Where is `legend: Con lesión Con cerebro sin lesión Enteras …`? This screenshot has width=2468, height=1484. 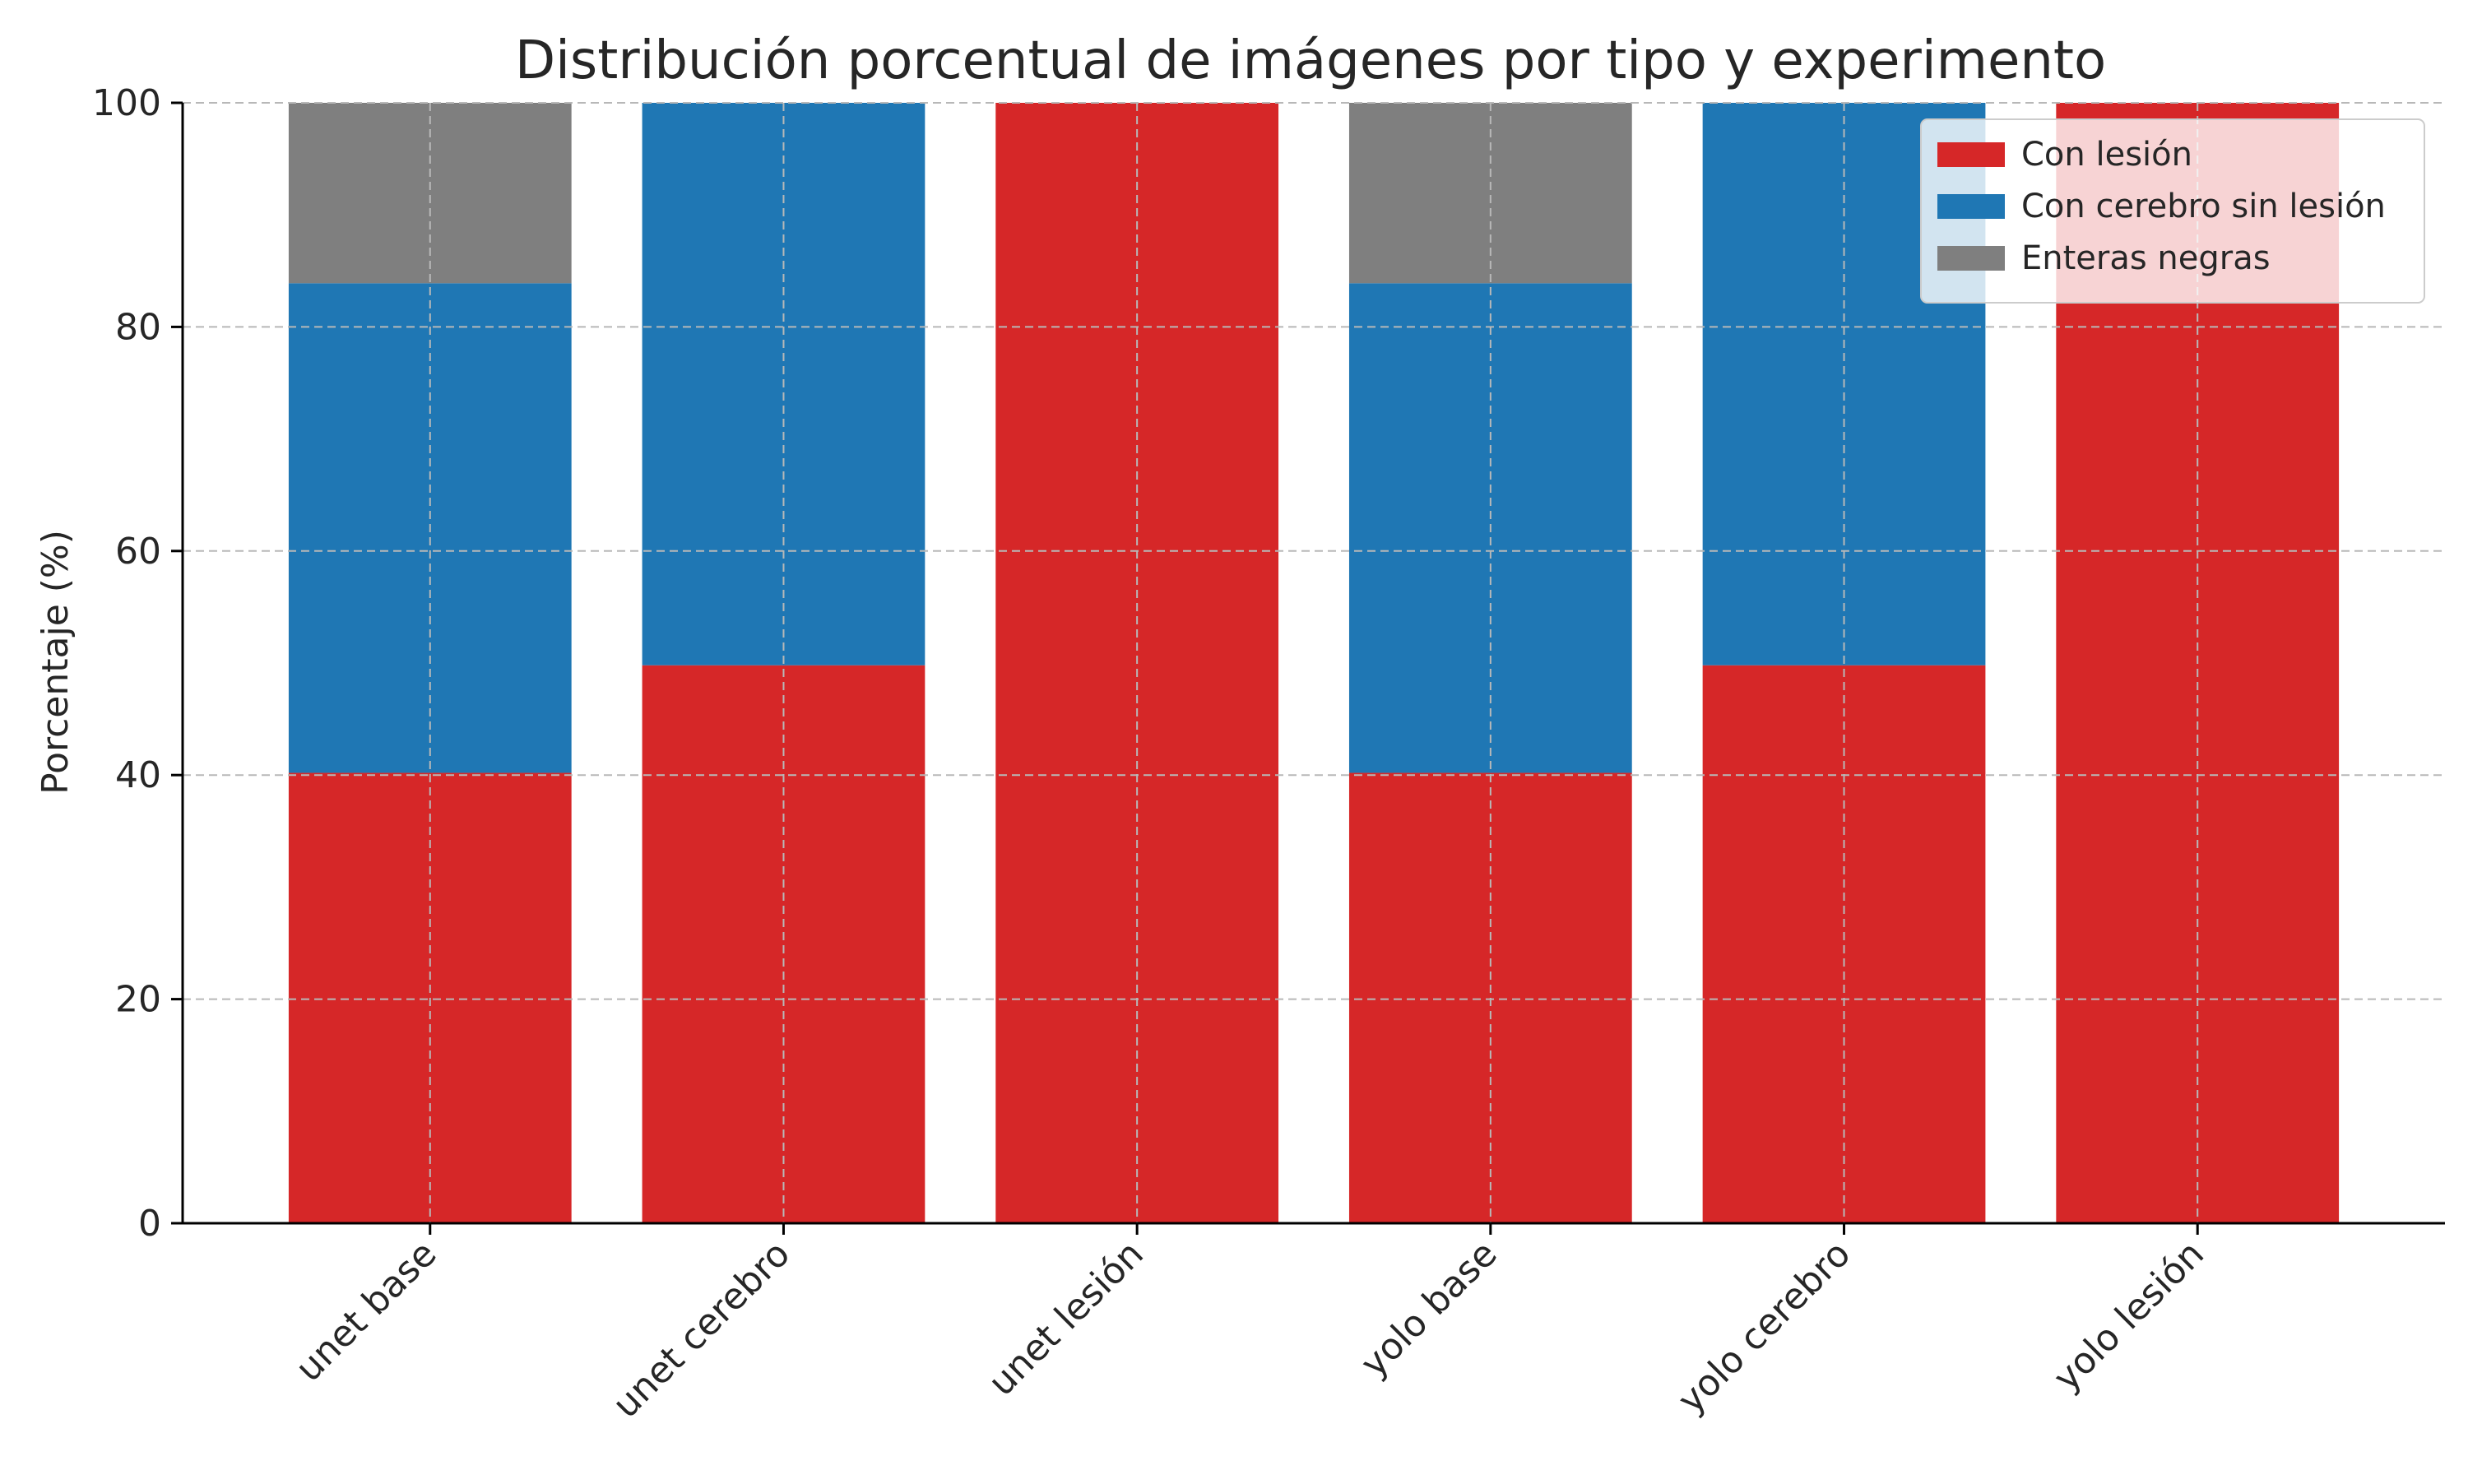
legend: Con lesión Con cerebro sin lesión Enteras … is located at coordinates (2172, 211).